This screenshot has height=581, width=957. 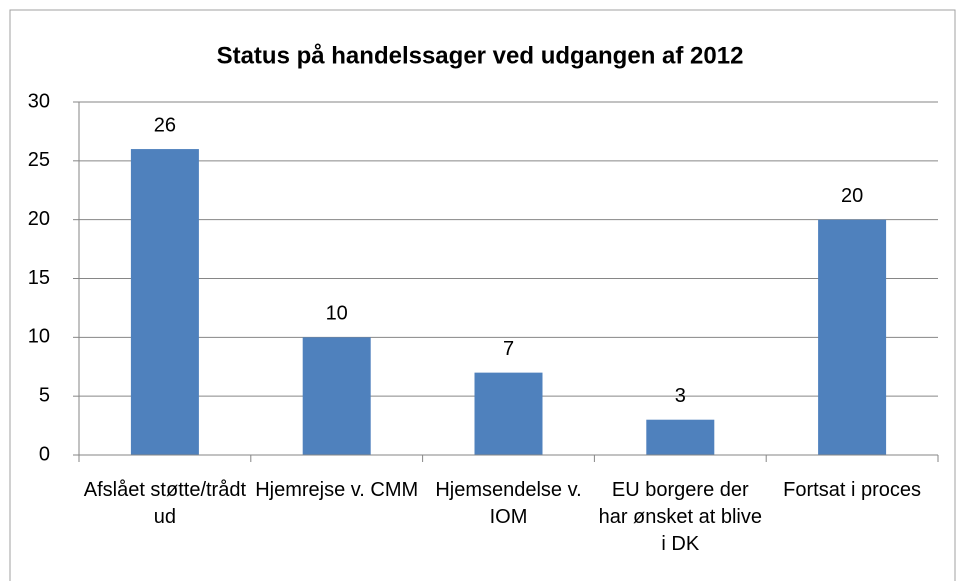 I want to click on data-label: 10, so click(x=337, y=314).